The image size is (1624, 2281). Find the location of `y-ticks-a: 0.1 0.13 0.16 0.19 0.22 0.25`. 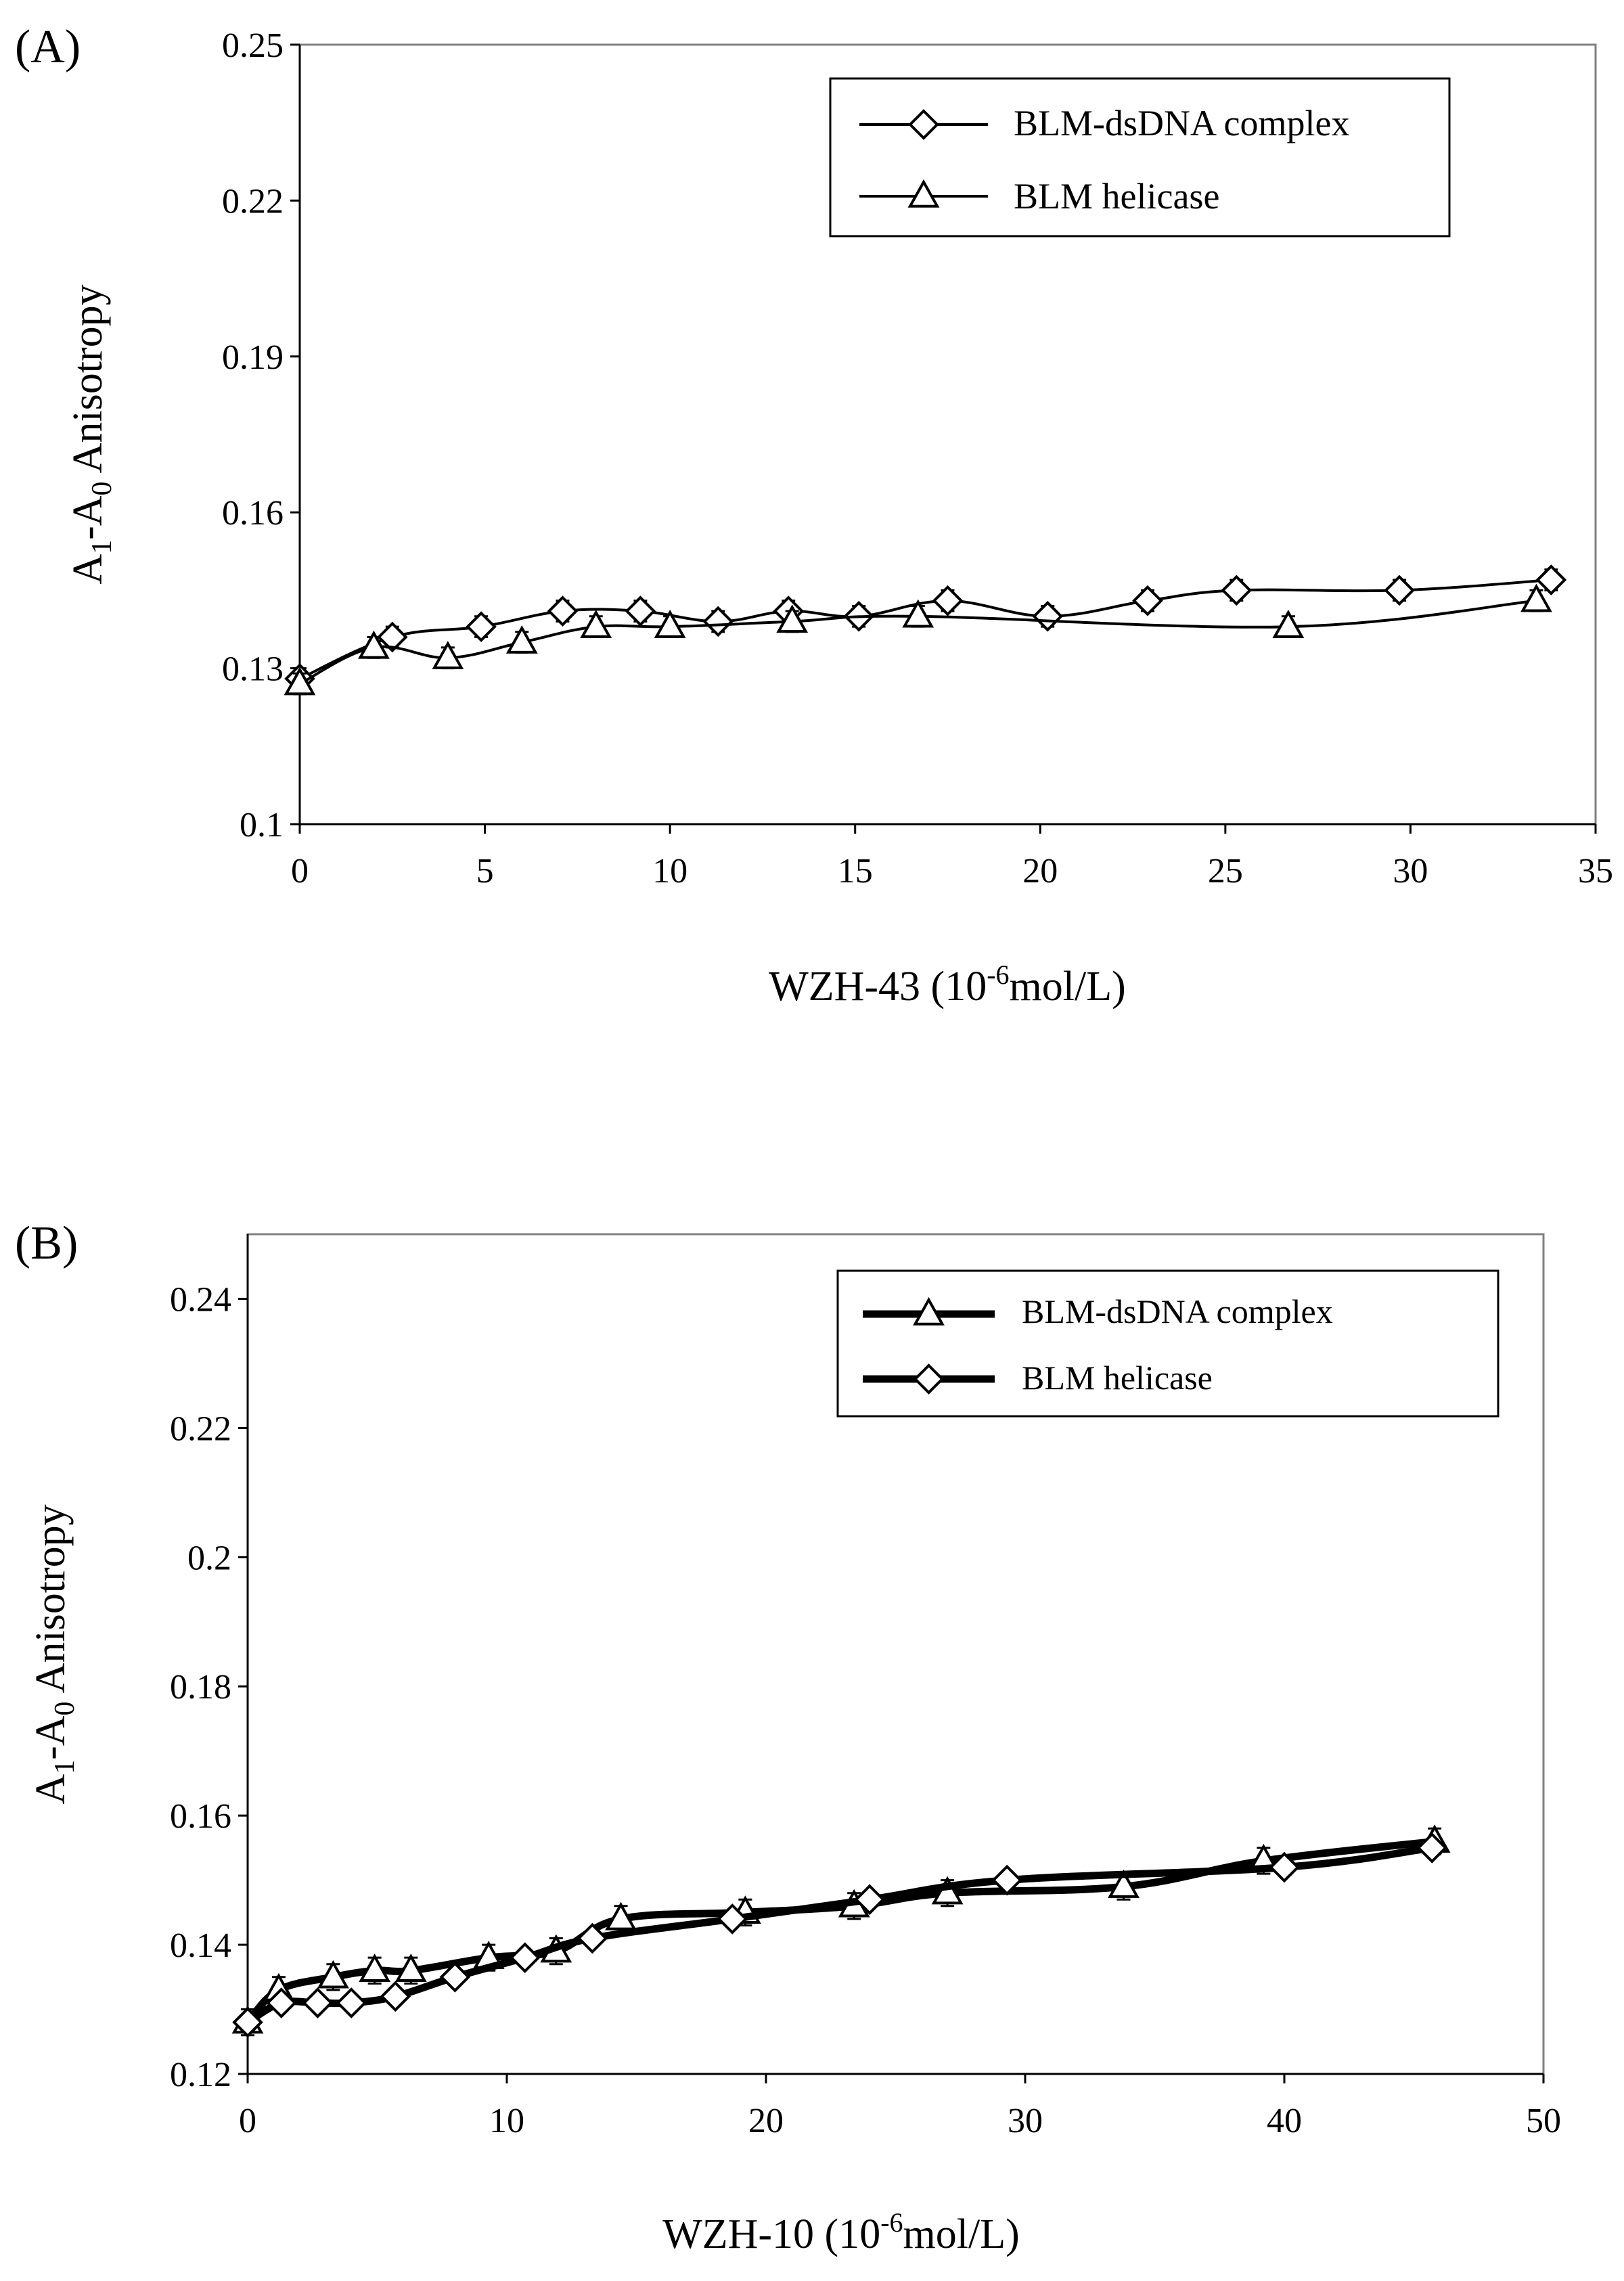

y-ticks-a: 0.1 0.13 0.16 0.19 0.22 0.25 is located at coordinates (261, 435).